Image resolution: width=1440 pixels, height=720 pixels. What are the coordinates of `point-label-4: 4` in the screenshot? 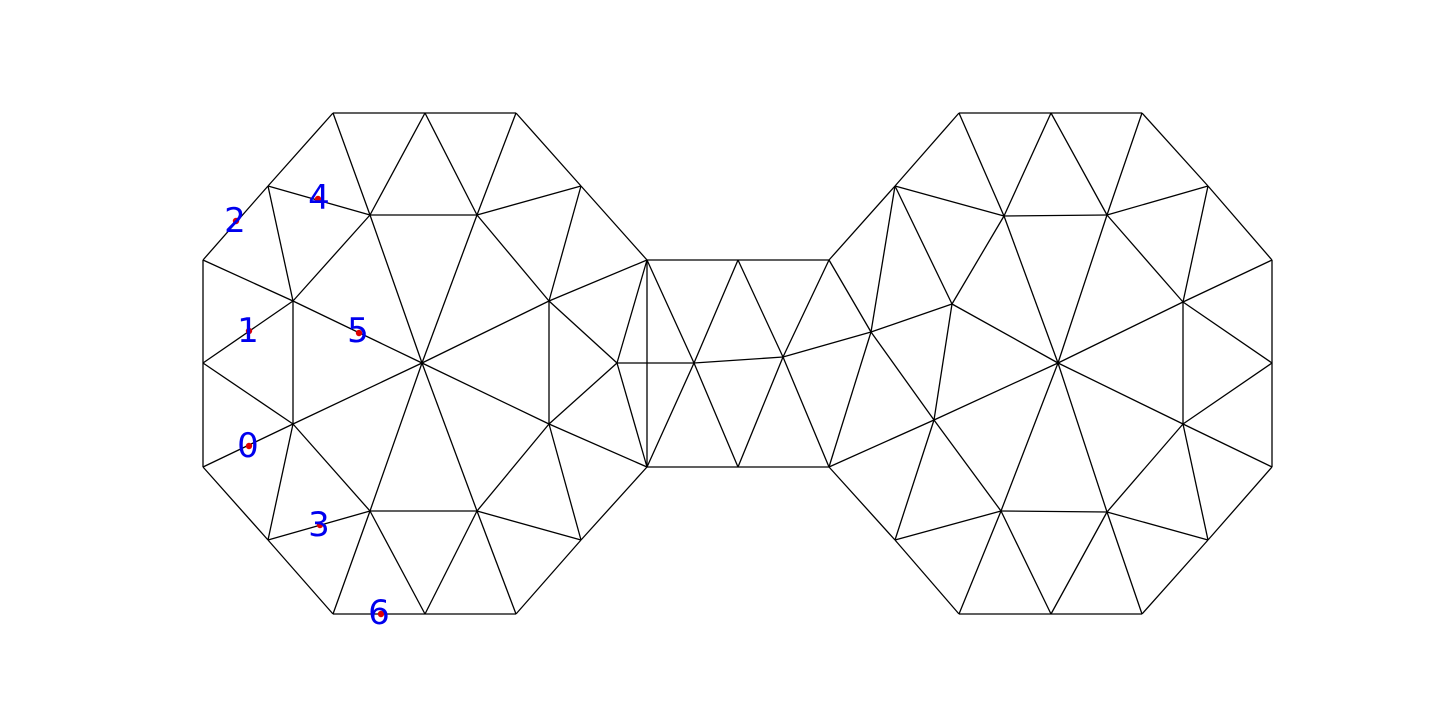 It's located at (319, 198).